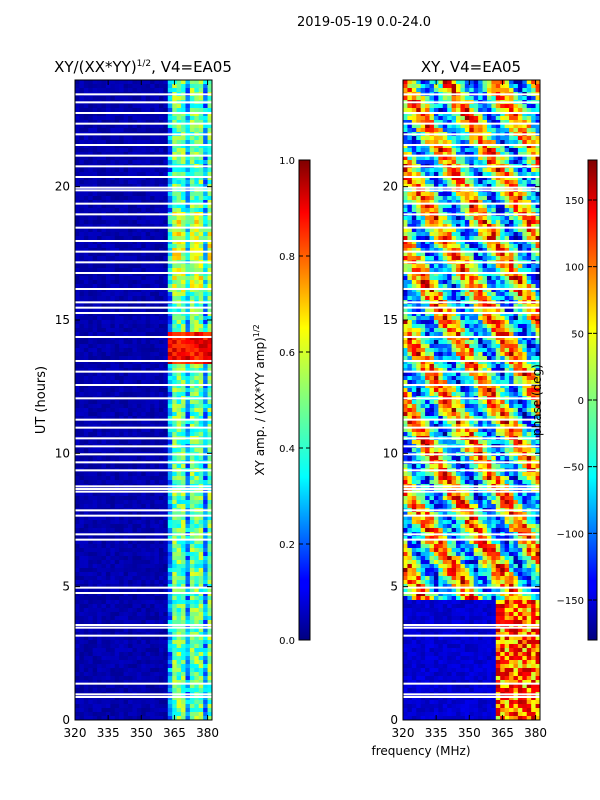 The width and height of the screenshot is (600, 800). Describe the element at coordinates (143, 486) in the screenshot. I see `flagged-row` at that location.